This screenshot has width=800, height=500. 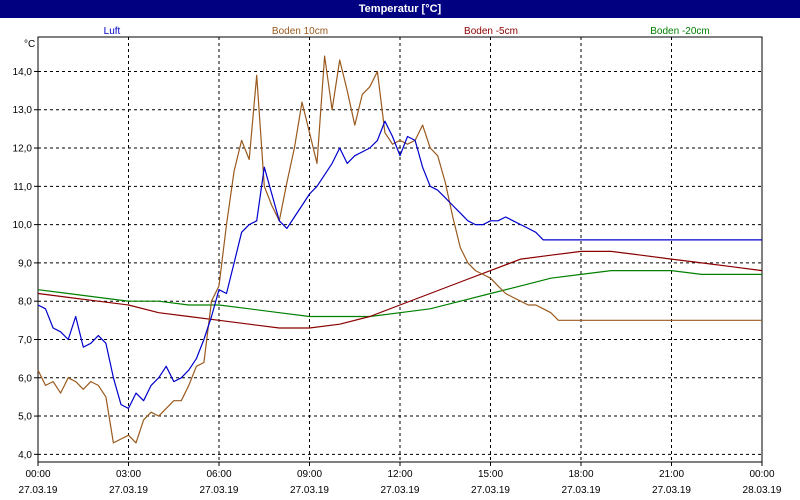 I want to click on legend-entry-boden-10cm: Boden 10cm, so click(x=300, y=31).